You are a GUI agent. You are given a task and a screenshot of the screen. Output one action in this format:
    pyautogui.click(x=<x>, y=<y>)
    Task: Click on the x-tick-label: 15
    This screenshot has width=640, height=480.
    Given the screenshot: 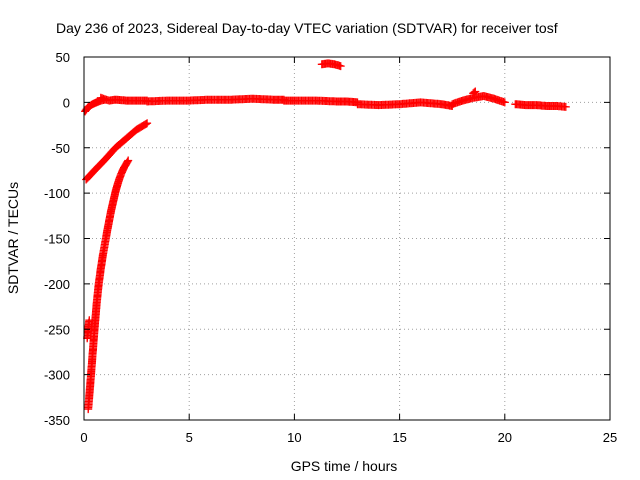 What is the action you would take?
    pyautogui.click(x=399, y=437)
    